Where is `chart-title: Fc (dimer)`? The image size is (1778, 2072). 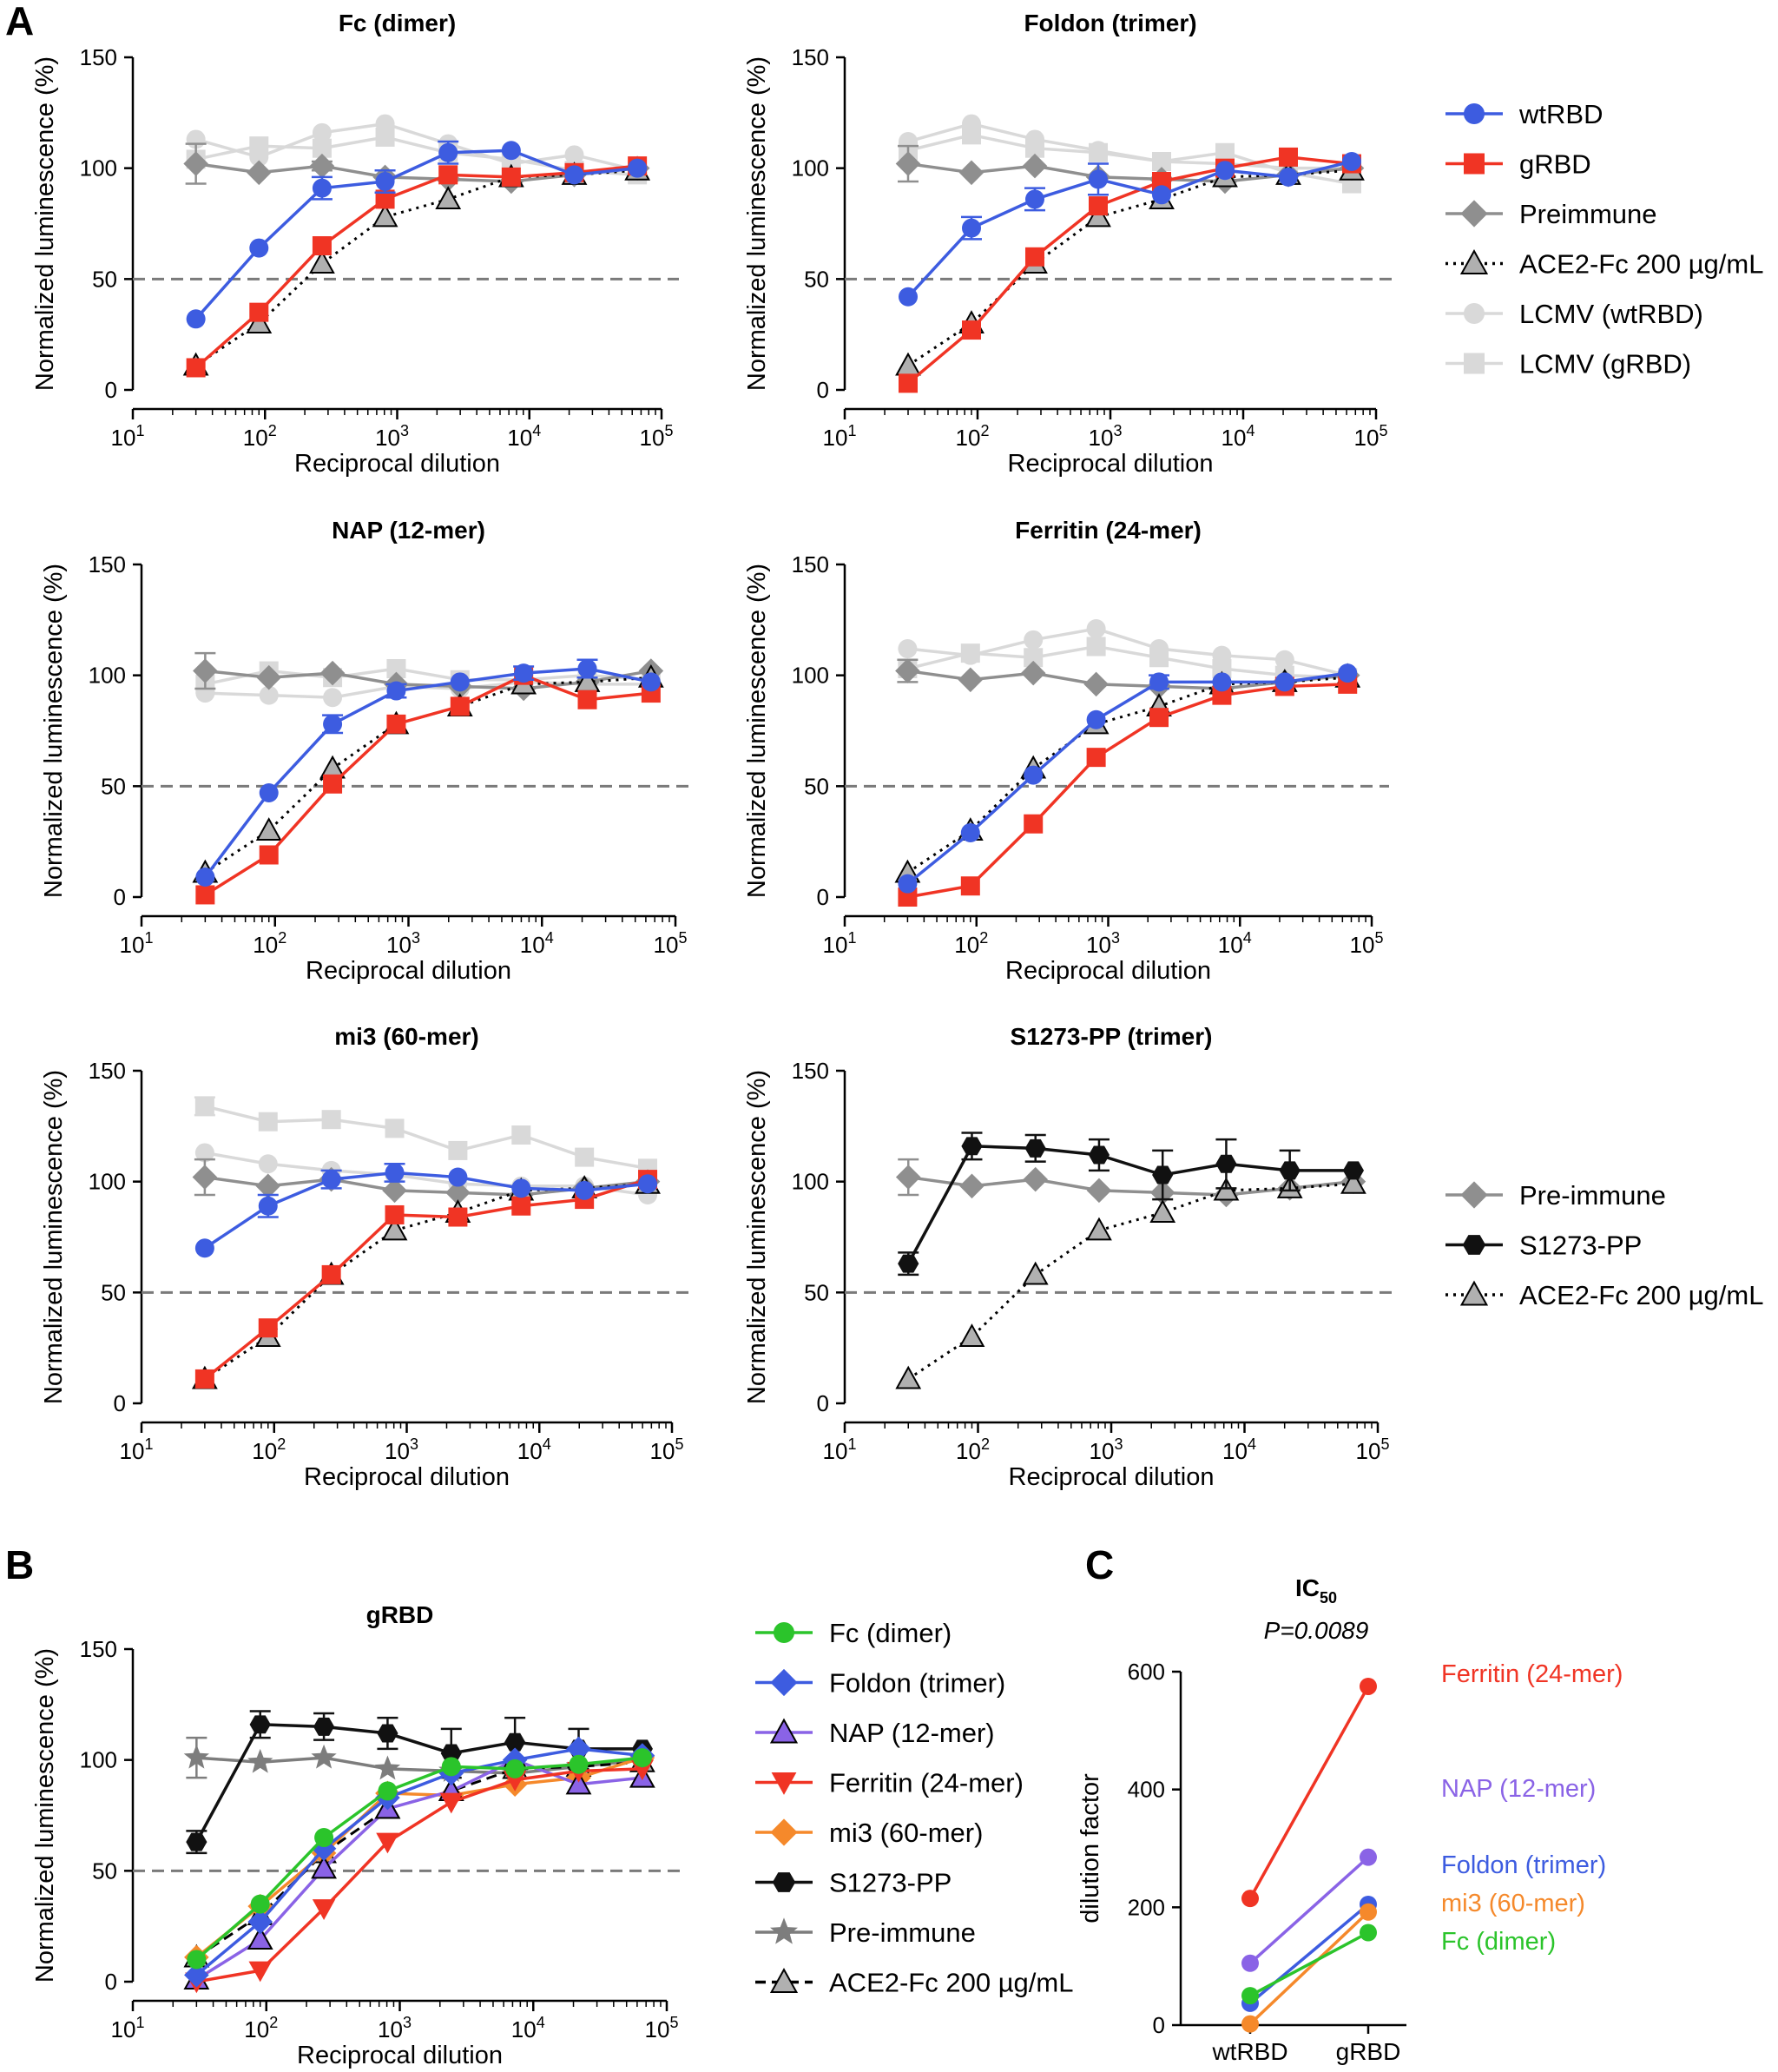
chart-title: Fc (dimer) is located at coordinates (397, 23).